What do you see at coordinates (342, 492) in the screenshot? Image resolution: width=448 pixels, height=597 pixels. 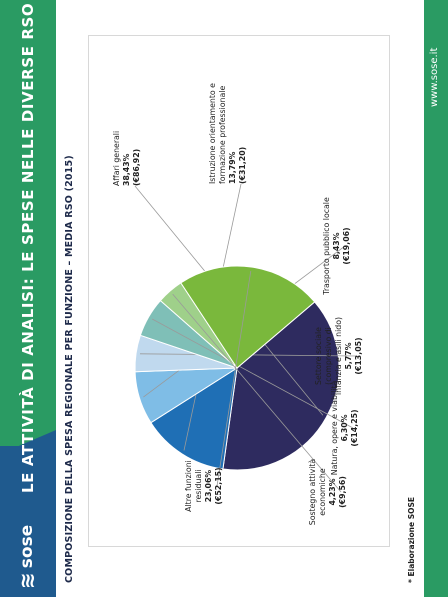 I see `slice-amount-label: (€9,56)` at bounding box center [342, 492].